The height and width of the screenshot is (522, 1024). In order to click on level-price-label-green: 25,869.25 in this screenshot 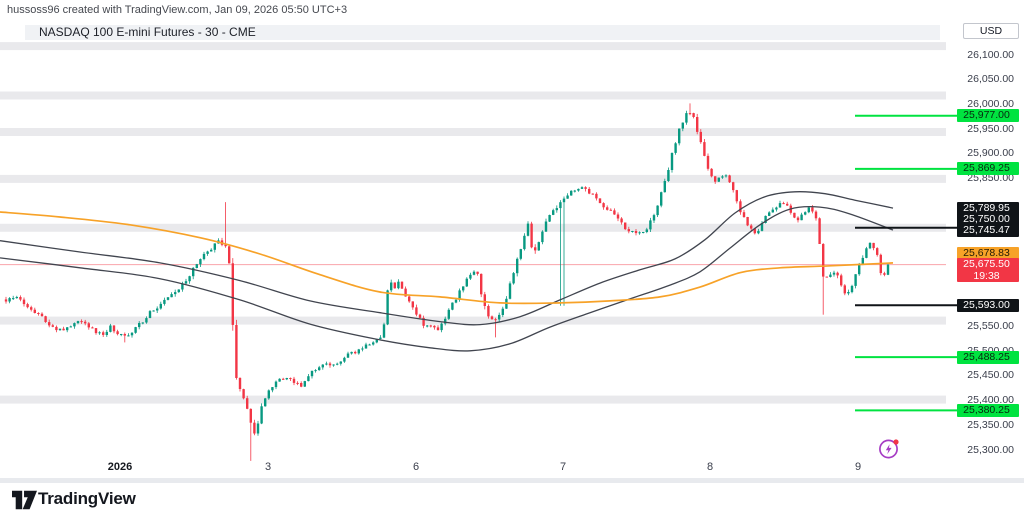, I will do `click(988, 169)`.